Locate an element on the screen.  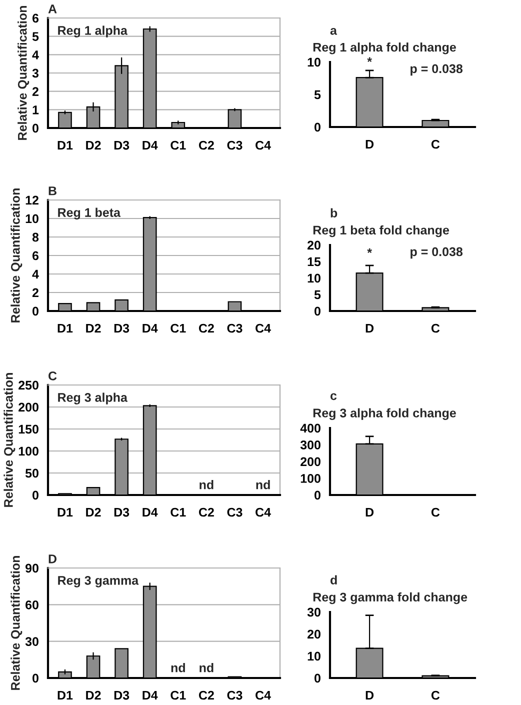
y-tick-label: 12 is located at coordinates (32, 200).